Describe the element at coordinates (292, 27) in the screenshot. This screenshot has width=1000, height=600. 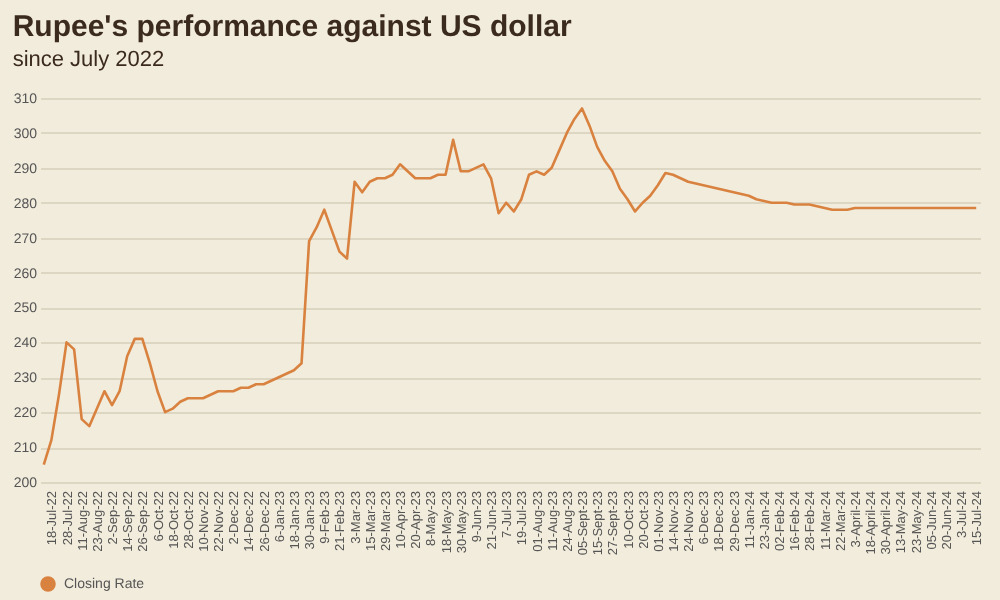
I see `chart-title: Rupee's performance against US dollar` at that location.